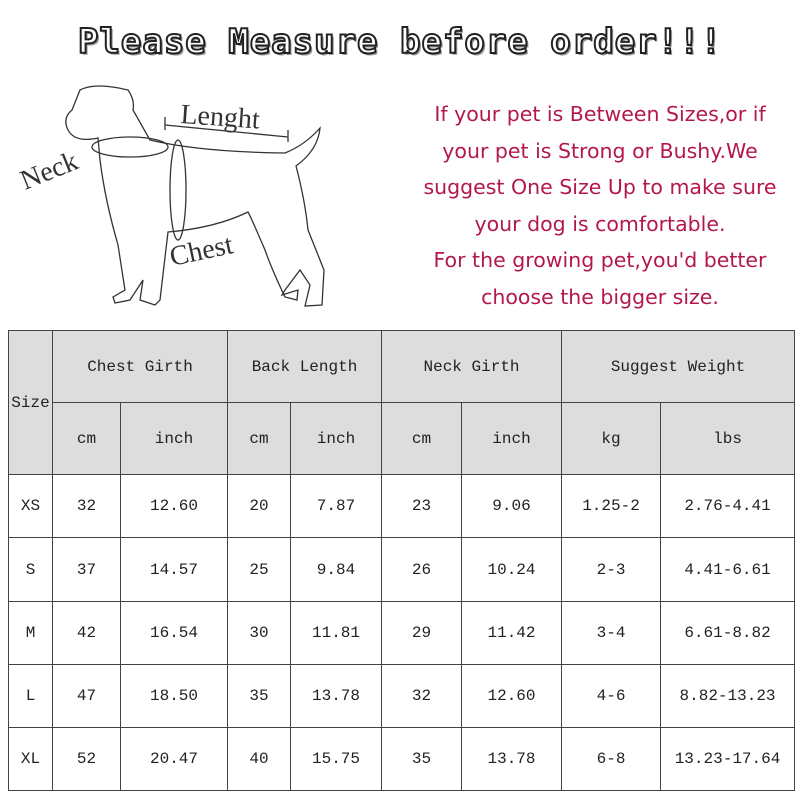 This screenshot has width=800, height=800. What do you see at coordinates (678, 366) in the screenshot?
I see `group-header: Suggest Weight` at bounding box center [678, 366].